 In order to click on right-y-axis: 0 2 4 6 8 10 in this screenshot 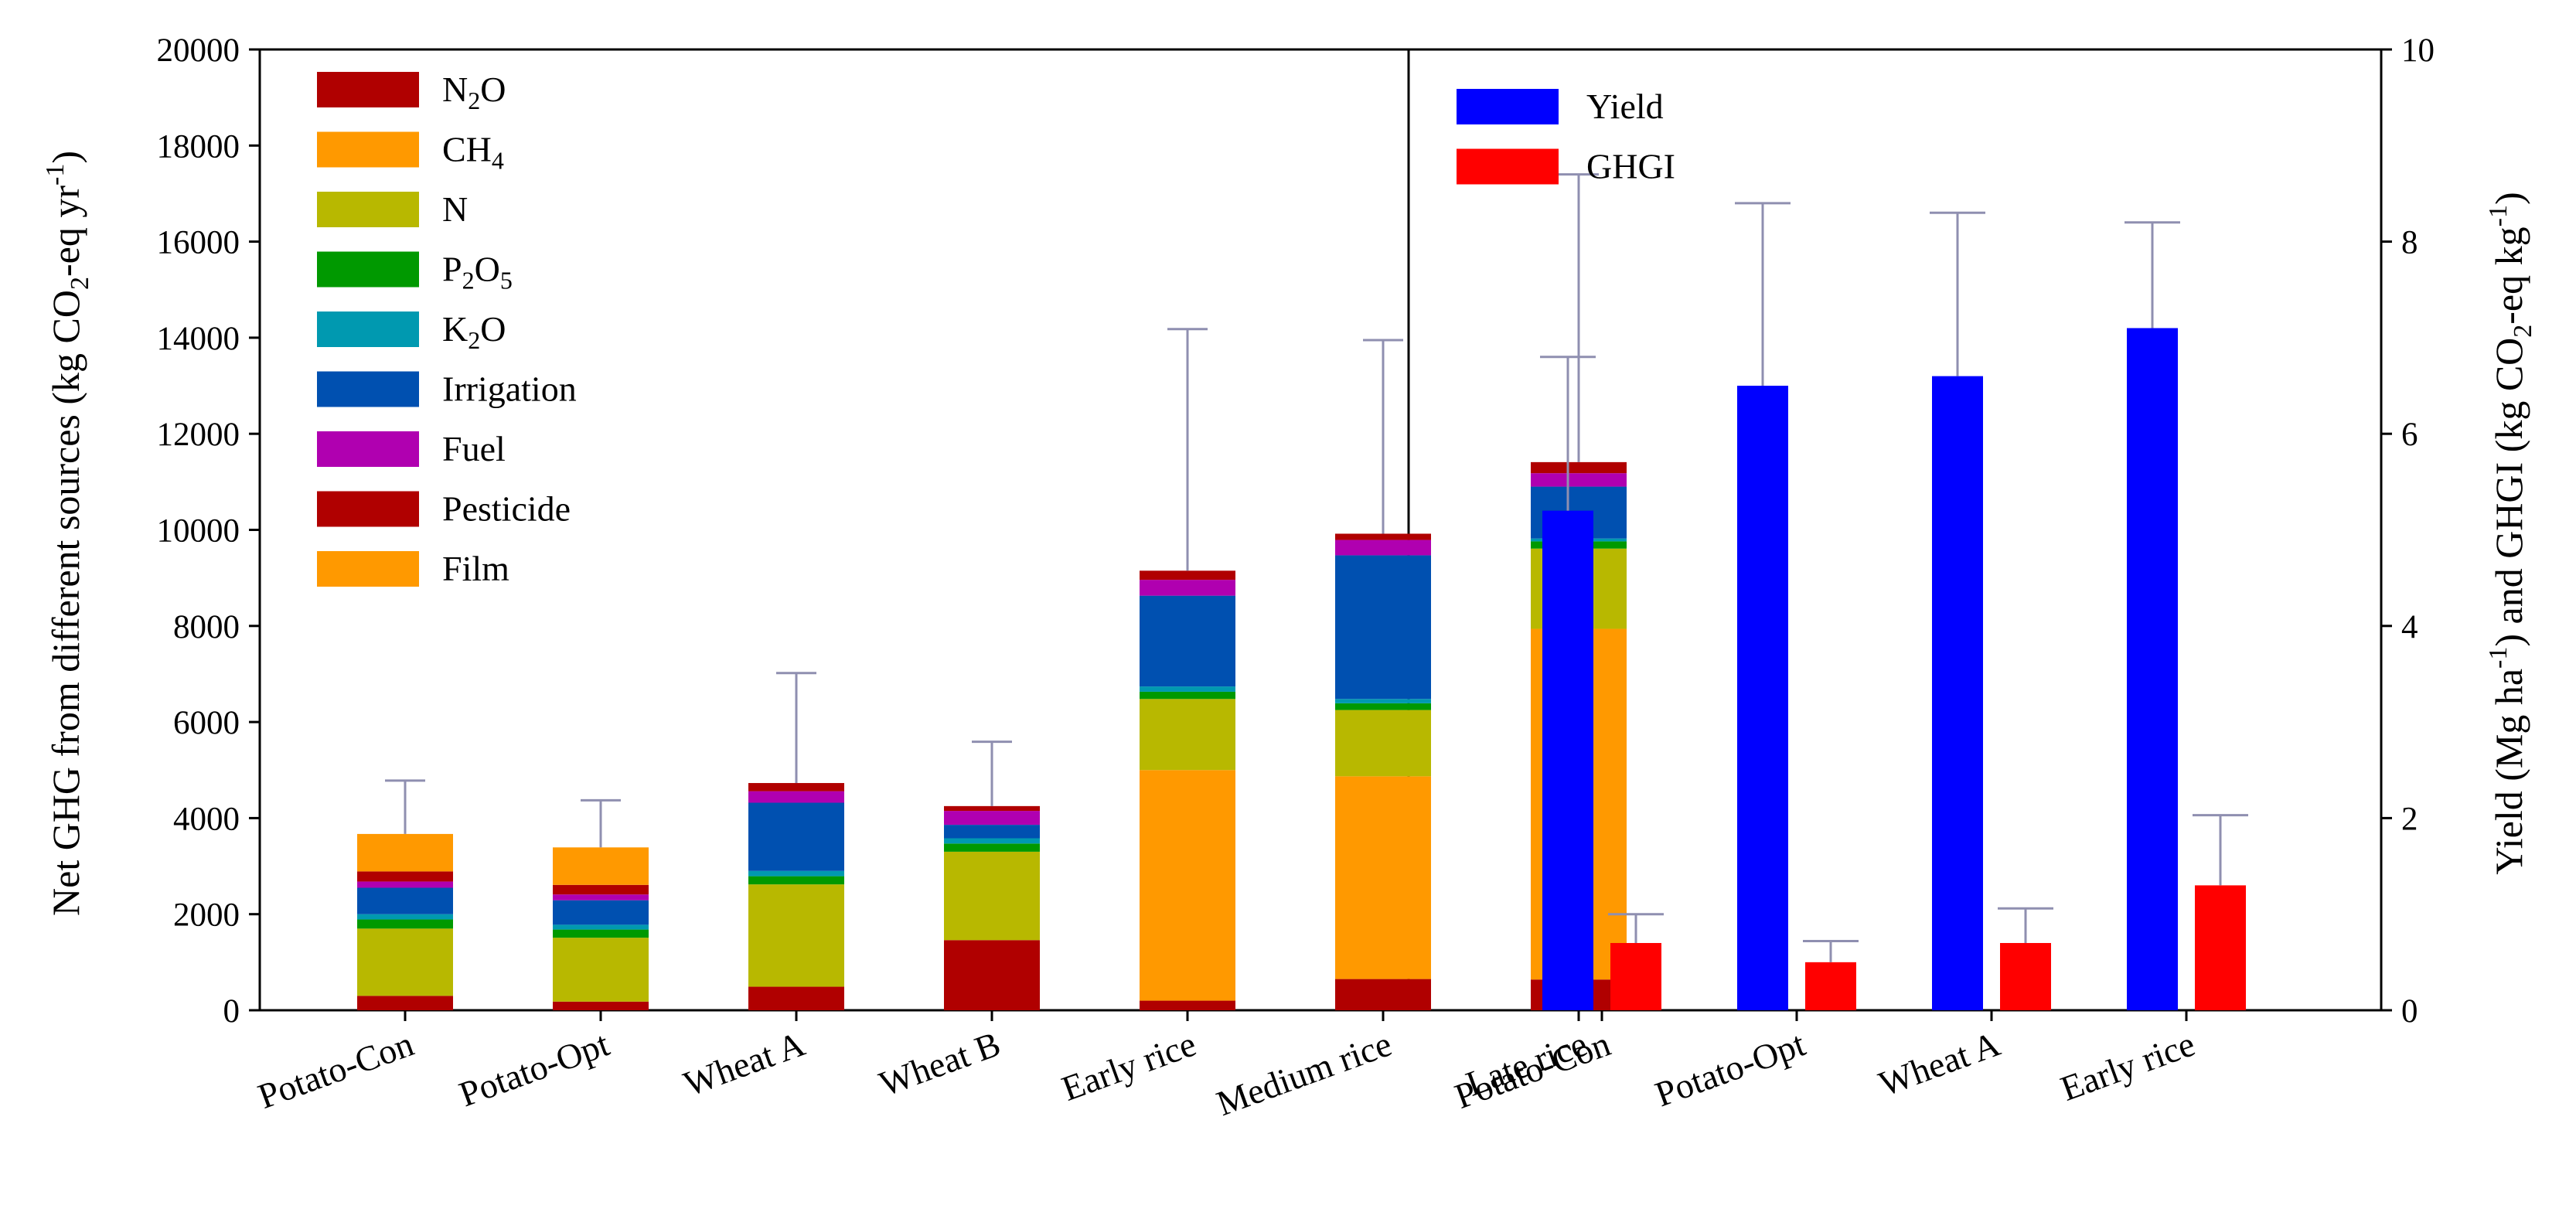, I will do `click(2408, 531)`.